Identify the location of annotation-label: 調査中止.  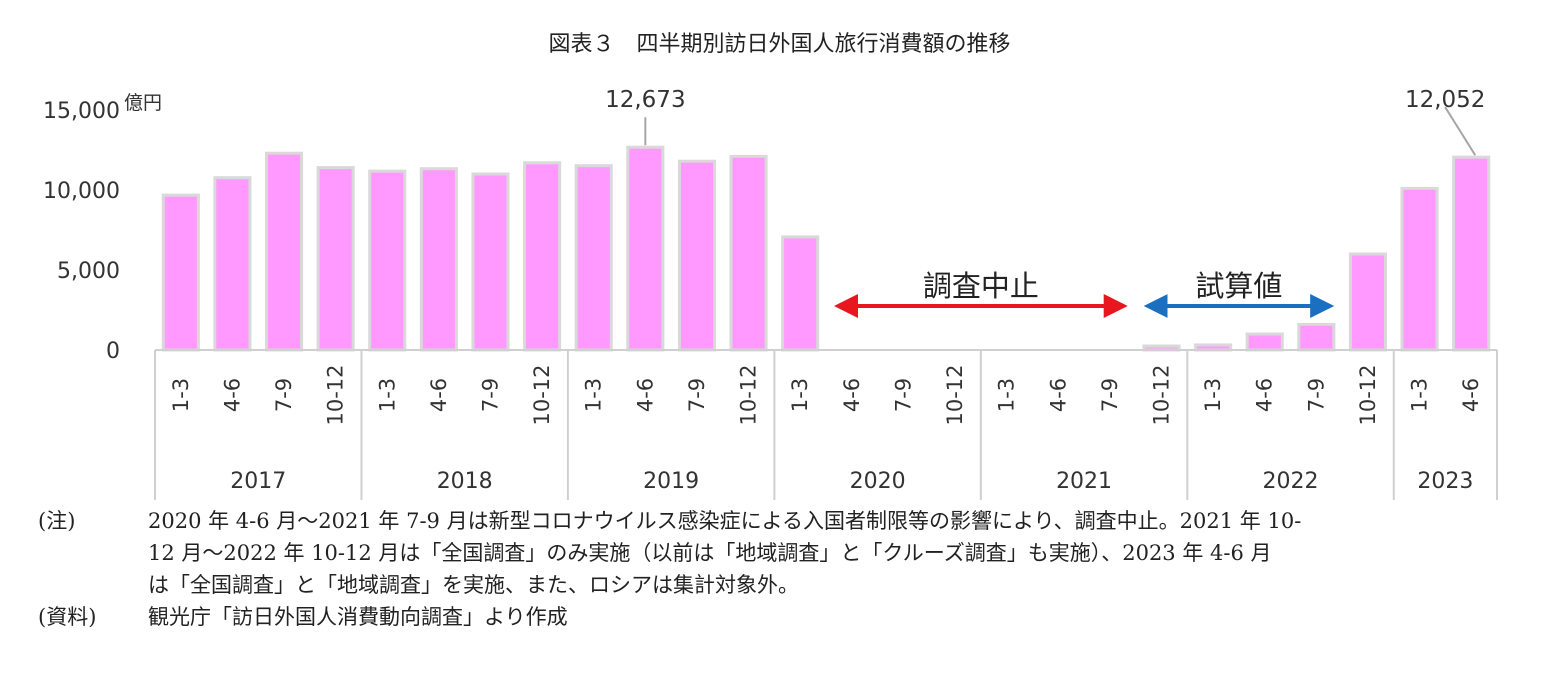
(981, 286).